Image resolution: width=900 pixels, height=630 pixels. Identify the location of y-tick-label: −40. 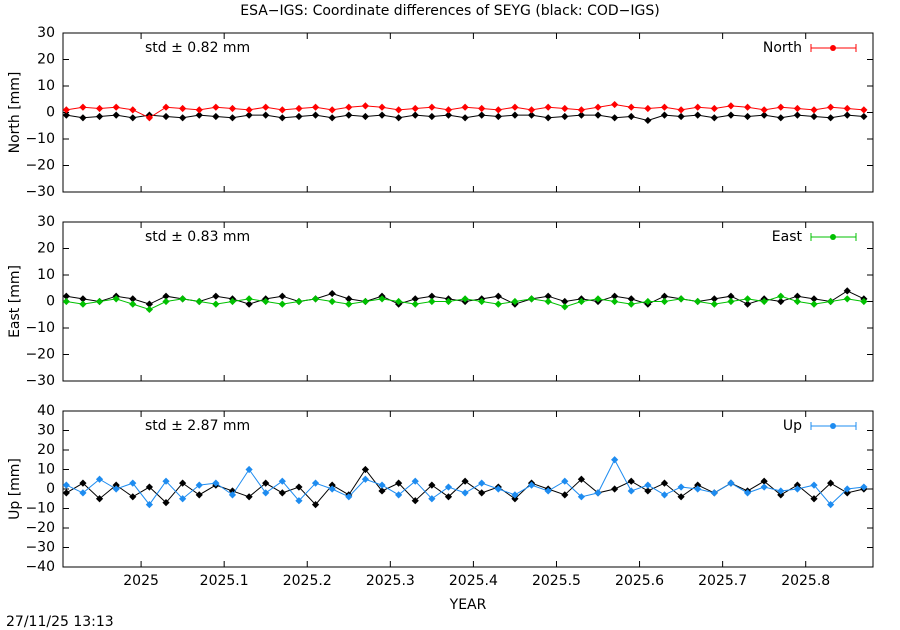
(40, 567).